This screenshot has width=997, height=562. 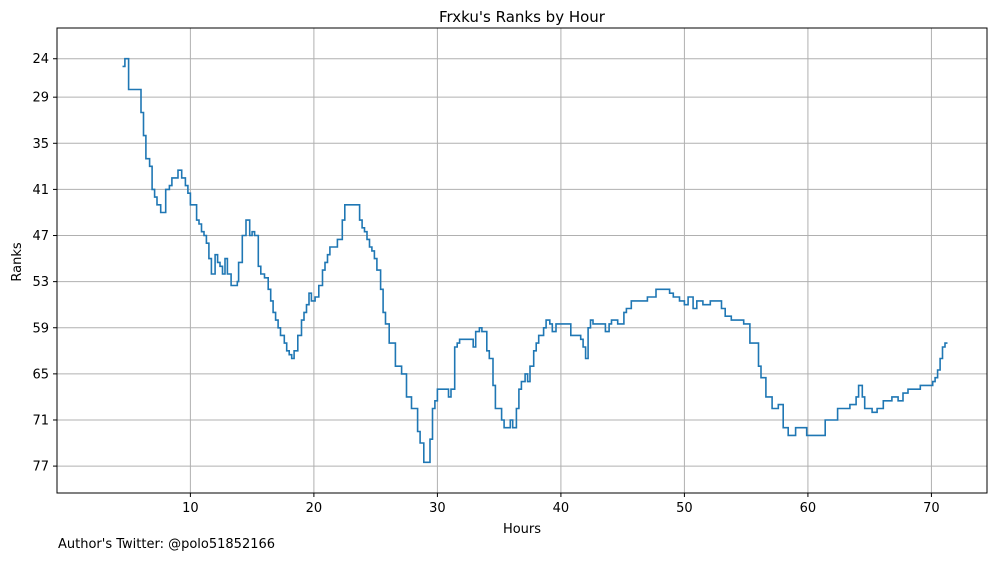 I want to click on y-tick-label: 47, so click(x=40, y=236).